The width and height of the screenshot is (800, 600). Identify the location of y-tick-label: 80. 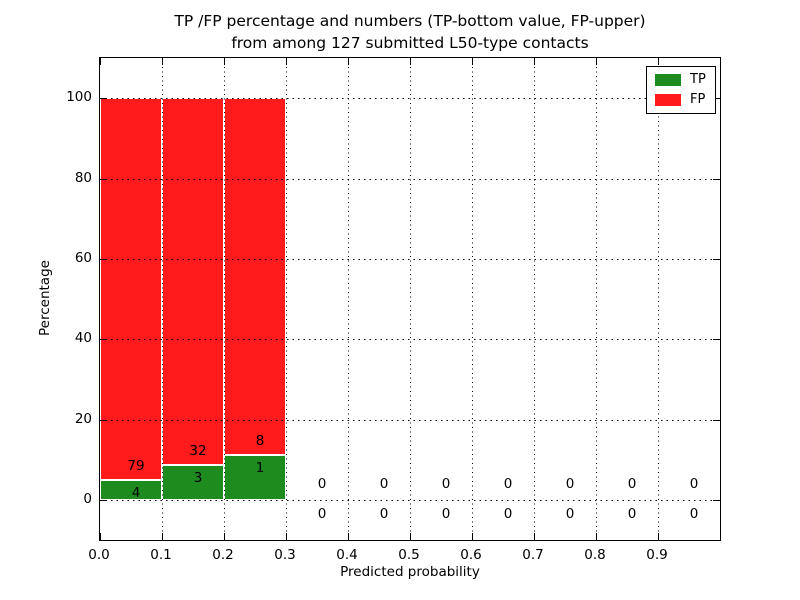
(83, 177).